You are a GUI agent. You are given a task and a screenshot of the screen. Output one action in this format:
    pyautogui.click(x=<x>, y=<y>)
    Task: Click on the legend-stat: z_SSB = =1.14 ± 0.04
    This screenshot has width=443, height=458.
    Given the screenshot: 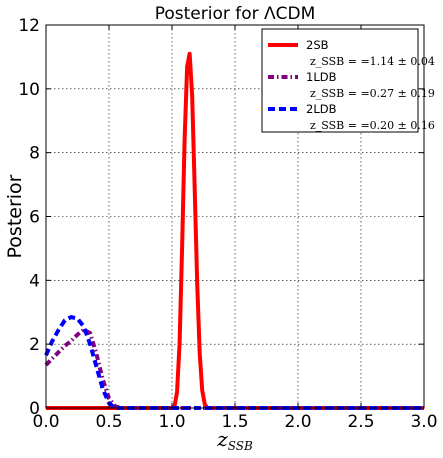 What is the action you would take?
    pyautogui.click(x=372, y=61)
    